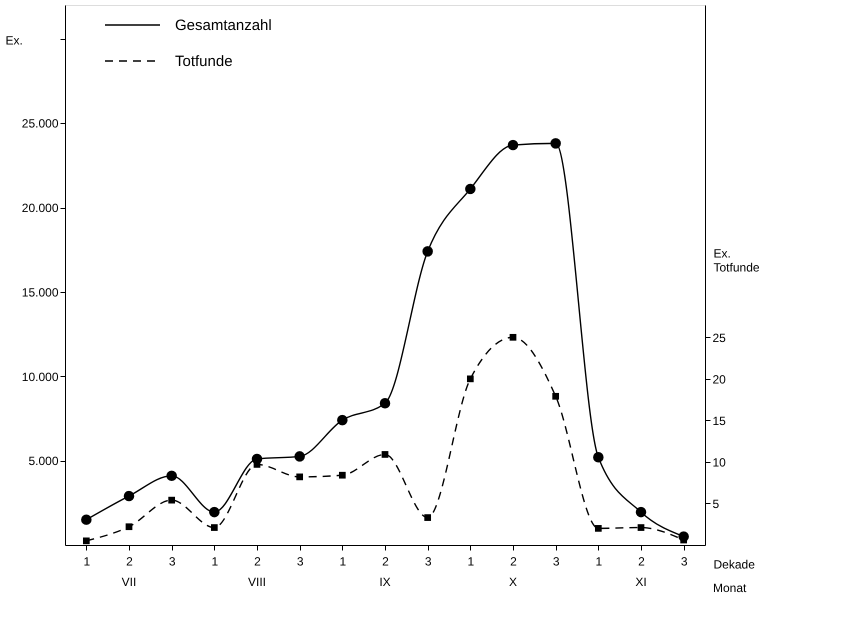 Image resolution: width=843 pixels, height=632 pixels. Describe the element at coordinates (40, 377) in the screenshot. I see `y-tick-label: 10.000` at that location.